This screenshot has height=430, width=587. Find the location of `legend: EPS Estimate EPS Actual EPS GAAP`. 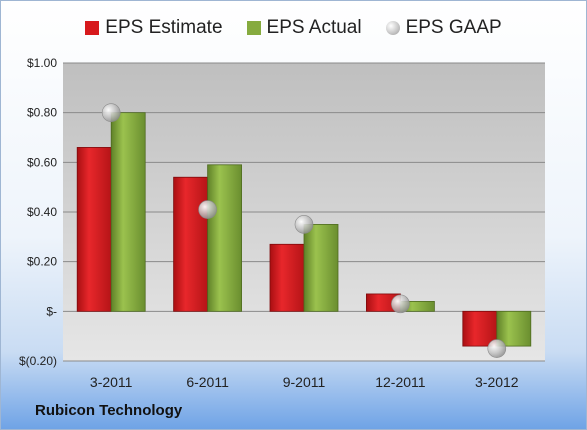

legend: EPS Estimate EPS Actual EPS GAAP is located at coordinates (293, 28).